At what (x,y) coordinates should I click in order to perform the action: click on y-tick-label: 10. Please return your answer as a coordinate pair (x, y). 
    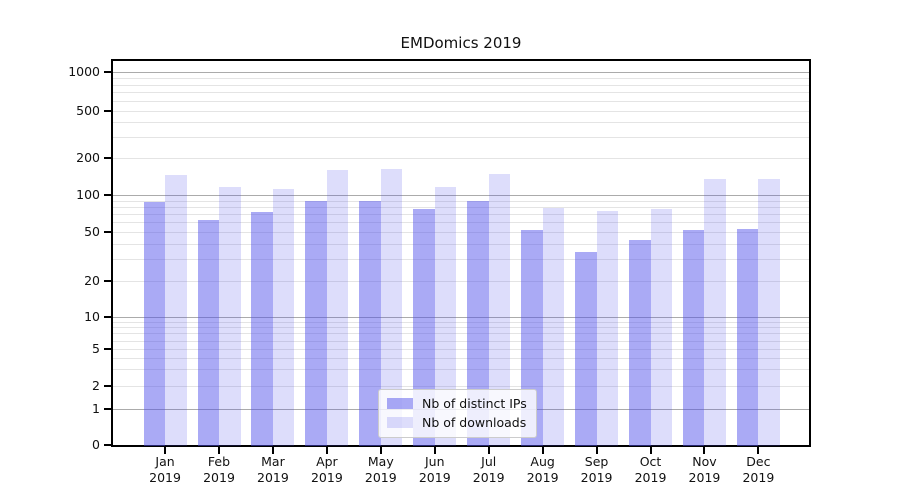
    Looking at the image, I should click on (92, 316).